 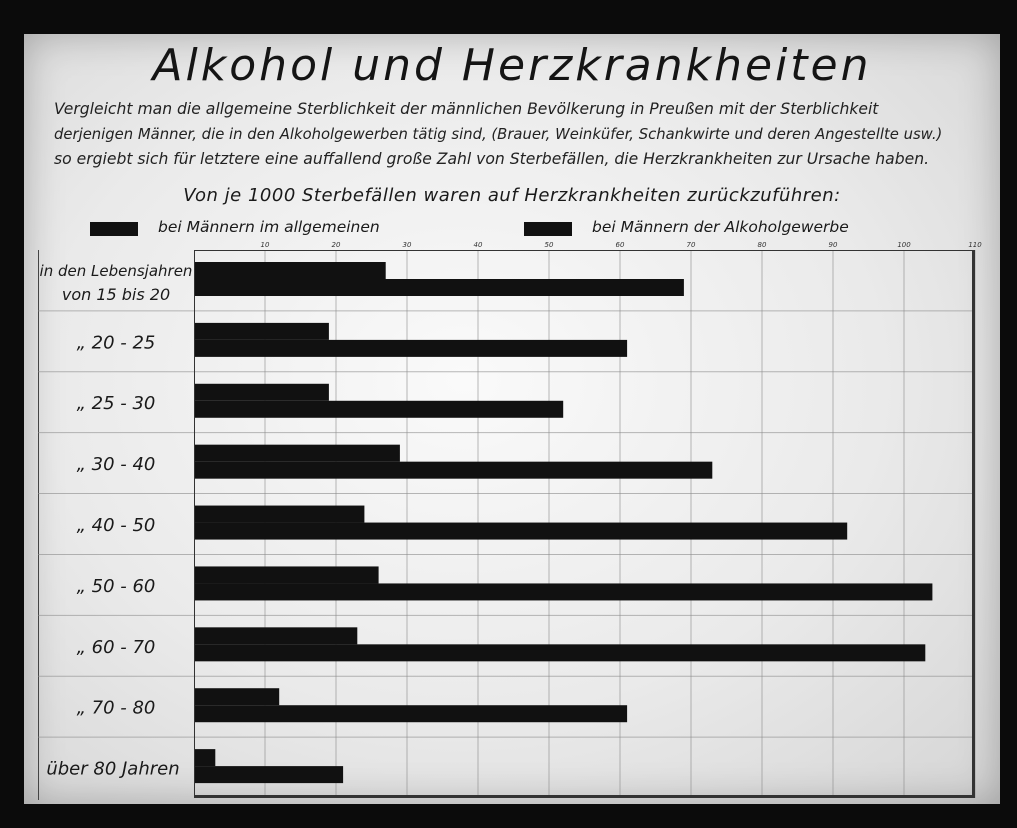 What do you see at coordinates (116, 708) in the screenshot?
I see `category-label: „ 70 - 80` at bounding box center [116, 708].